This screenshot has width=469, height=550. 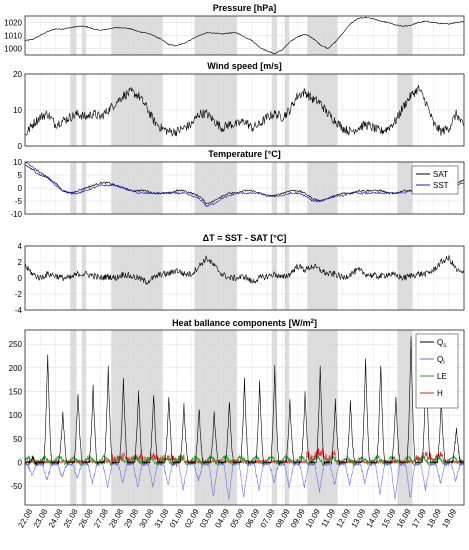 What do you see at coordinates (16, 415) in the screenshot?
I see `y-tick-label: 100` at bounding box center [16, 415].